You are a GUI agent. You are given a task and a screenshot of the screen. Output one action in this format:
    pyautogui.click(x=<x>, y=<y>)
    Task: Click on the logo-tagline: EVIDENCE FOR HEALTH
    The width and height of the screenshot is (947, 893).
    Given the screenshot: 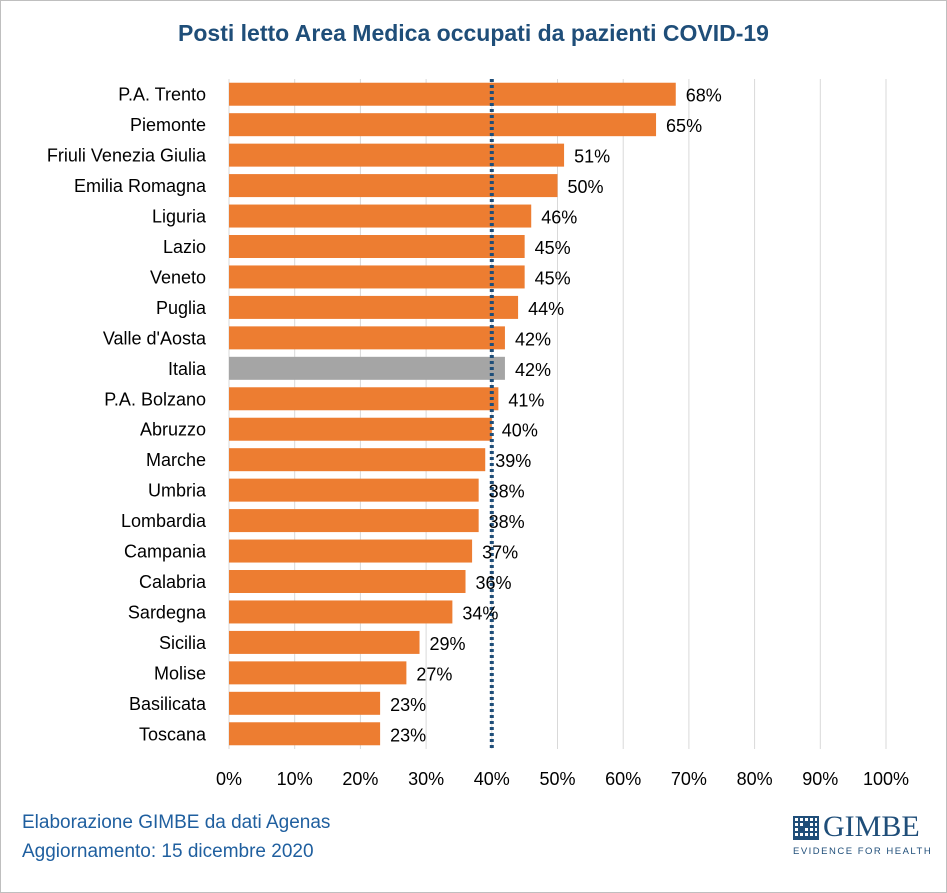 What is the action you would take?
    pyautogui.click(x=863, y=851)
    